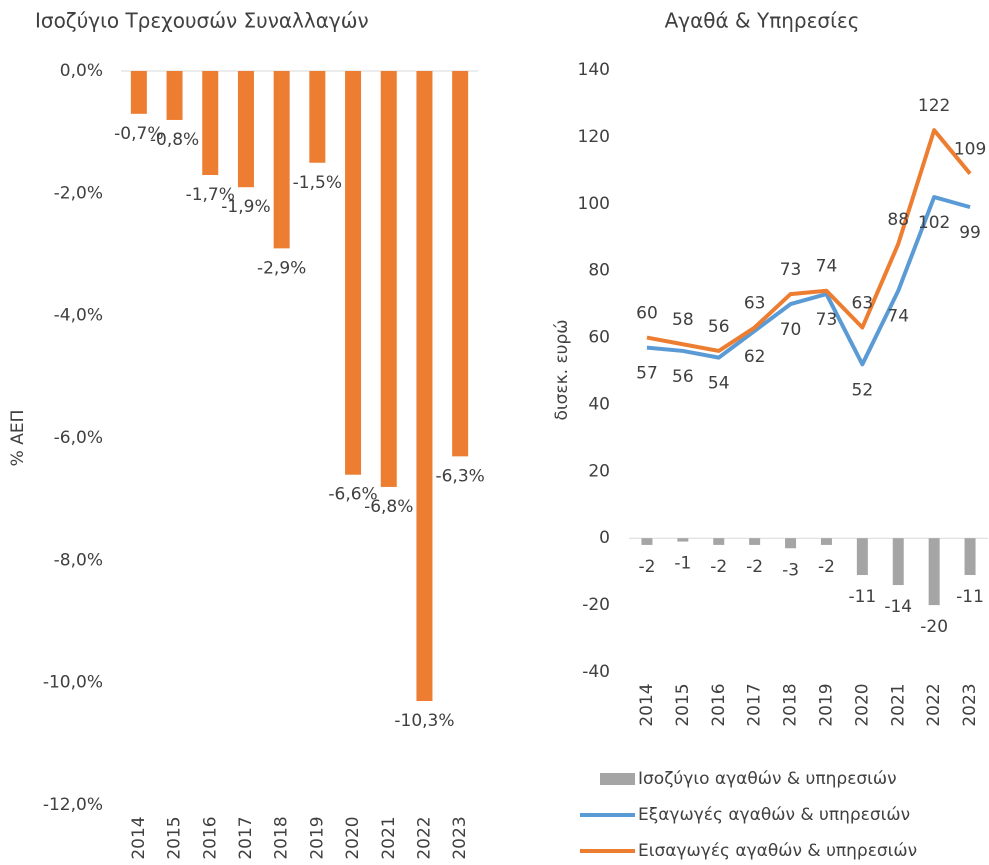 This screenshot has height=865, width=989. What do you see at coordinates (596, 605) in the screenshot?
I see `y-tick-label: -20` at bounding box center [596, 605].